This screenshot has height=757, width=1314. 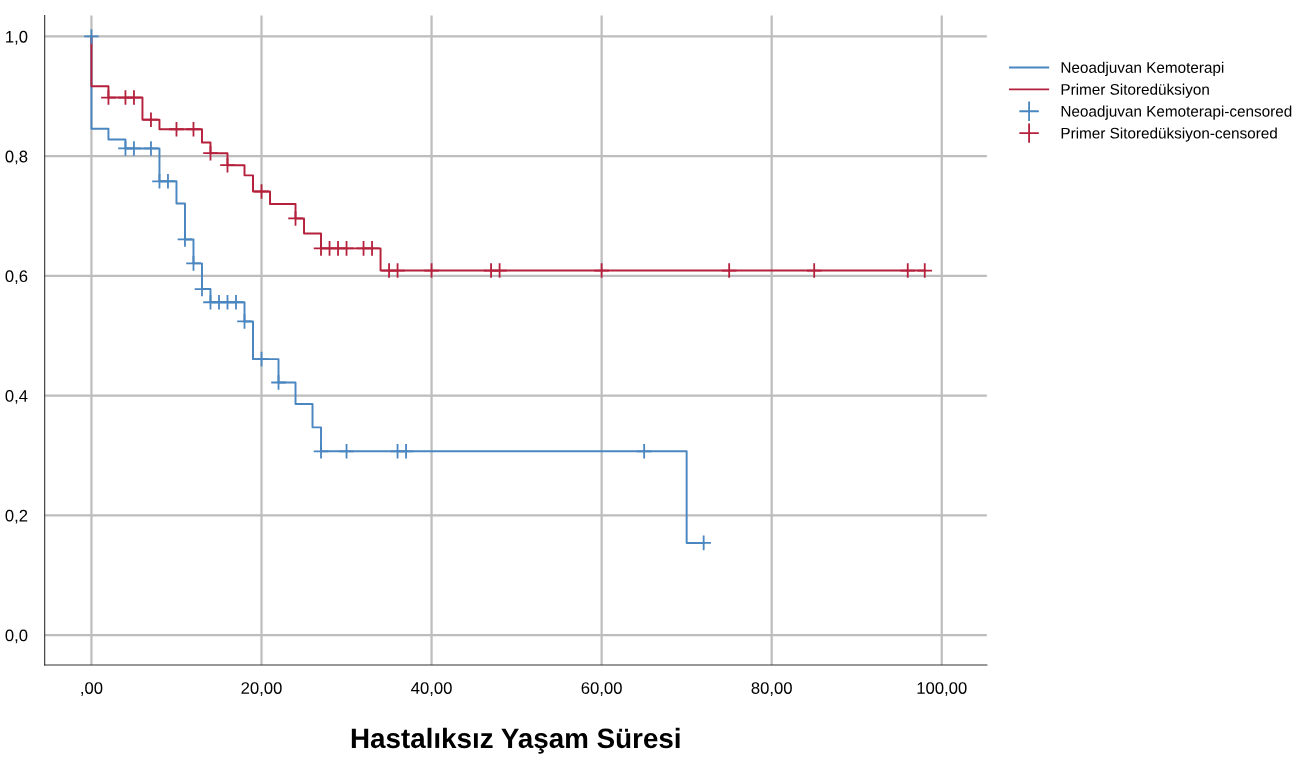 I want to click on y-tick-label: 0,4, so click(x=16, y=397).